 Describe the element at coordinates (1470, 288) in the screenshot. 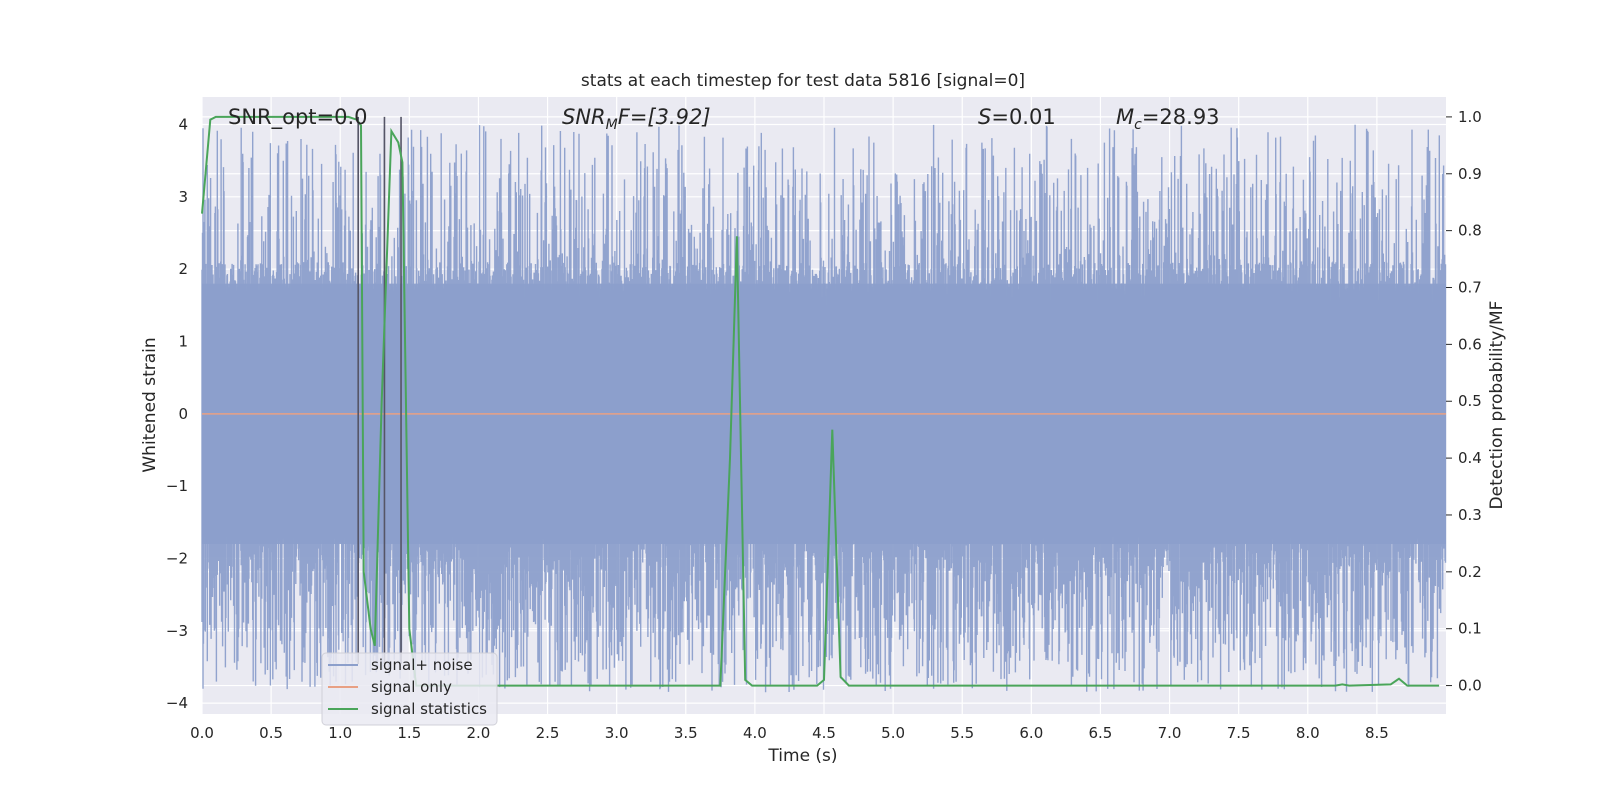

I see `y-right-tick-label: 0.7` at that location.